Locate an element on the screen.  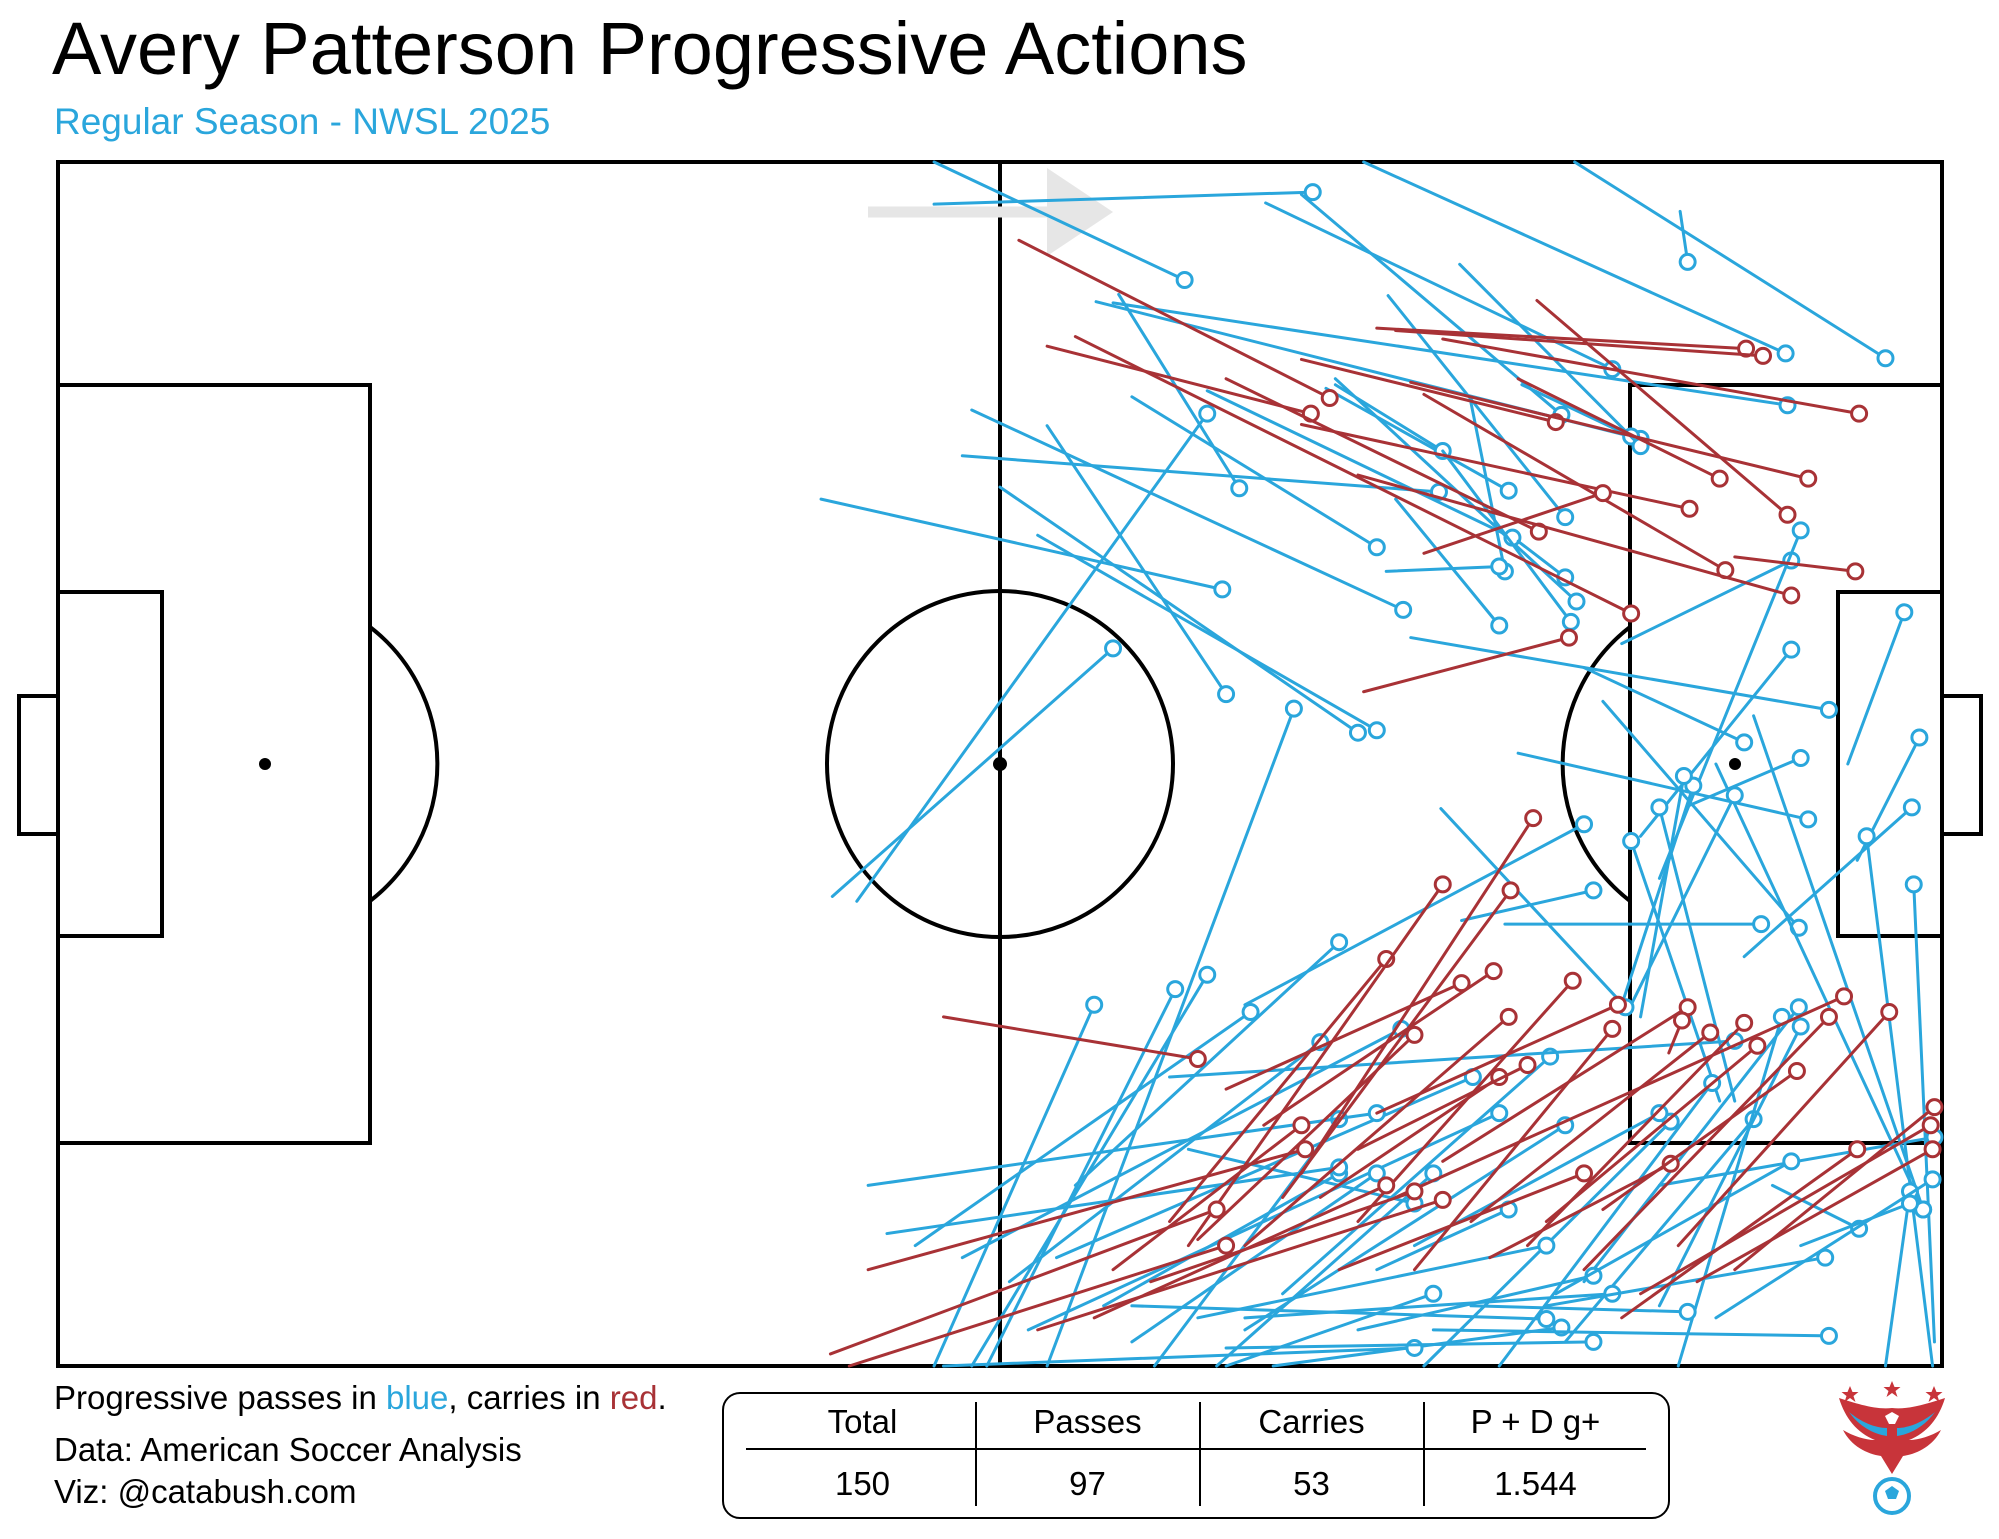
stats-value-passes: 97 is located at coordinates (1087, 1483).